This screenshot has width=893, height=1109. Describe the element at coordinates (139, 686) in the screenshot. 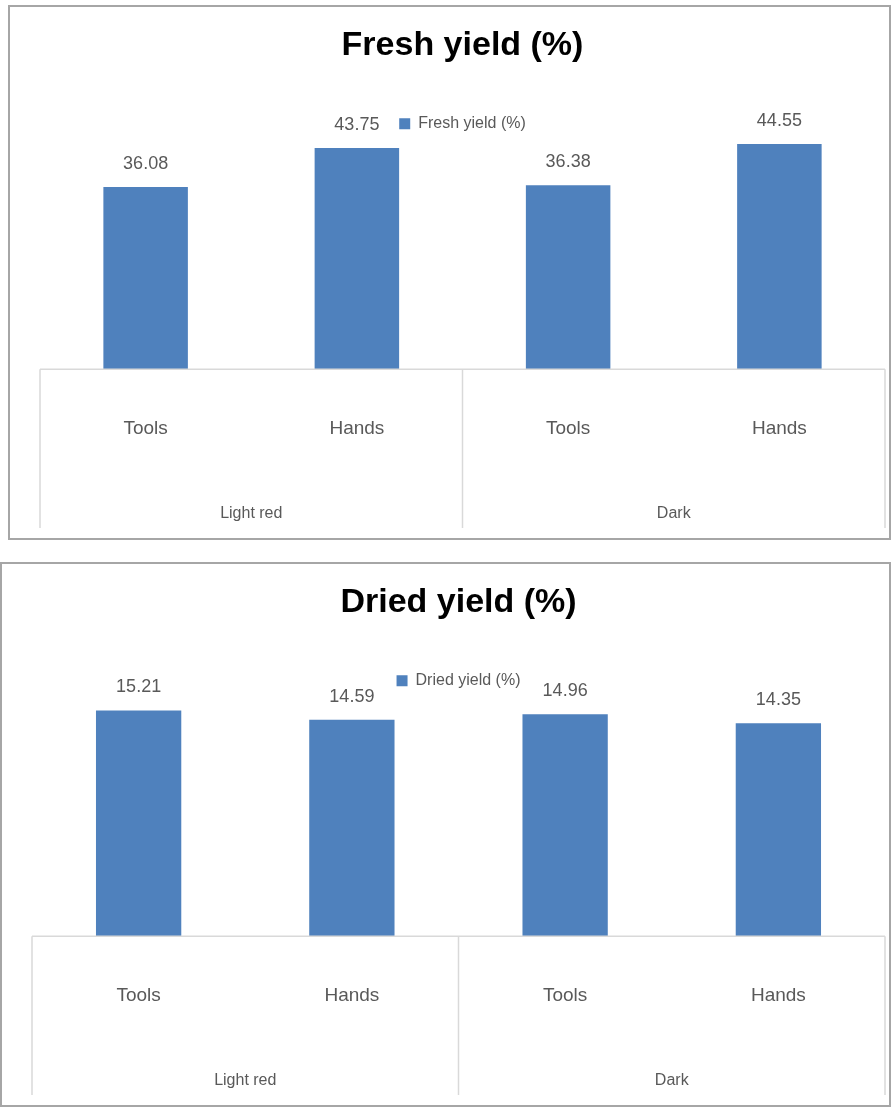

I see `data-label: 15.21` at that location.